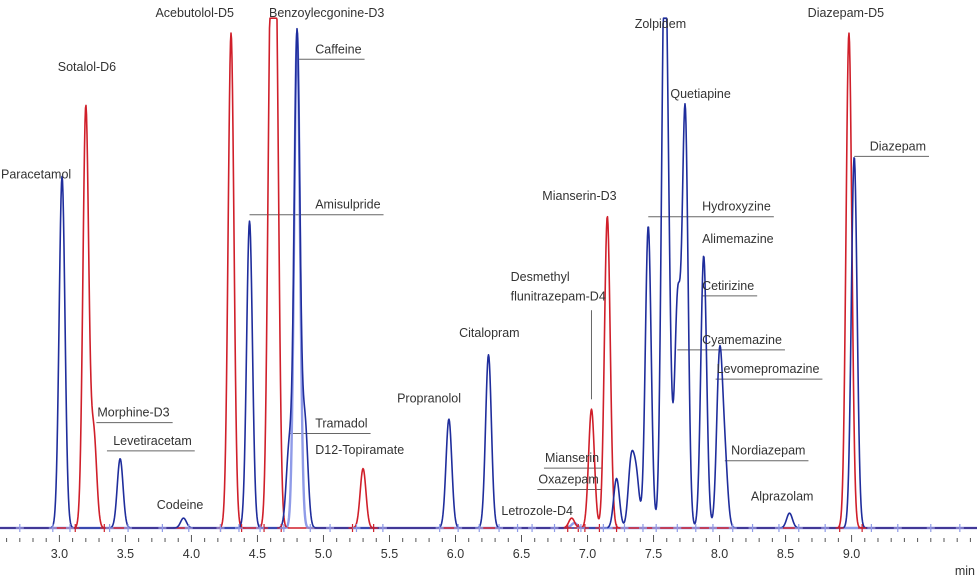 Image resolution: width=977 pixels, height=579 pixels. I want to click on x-tick-label: 3.5, so click(125, 554).